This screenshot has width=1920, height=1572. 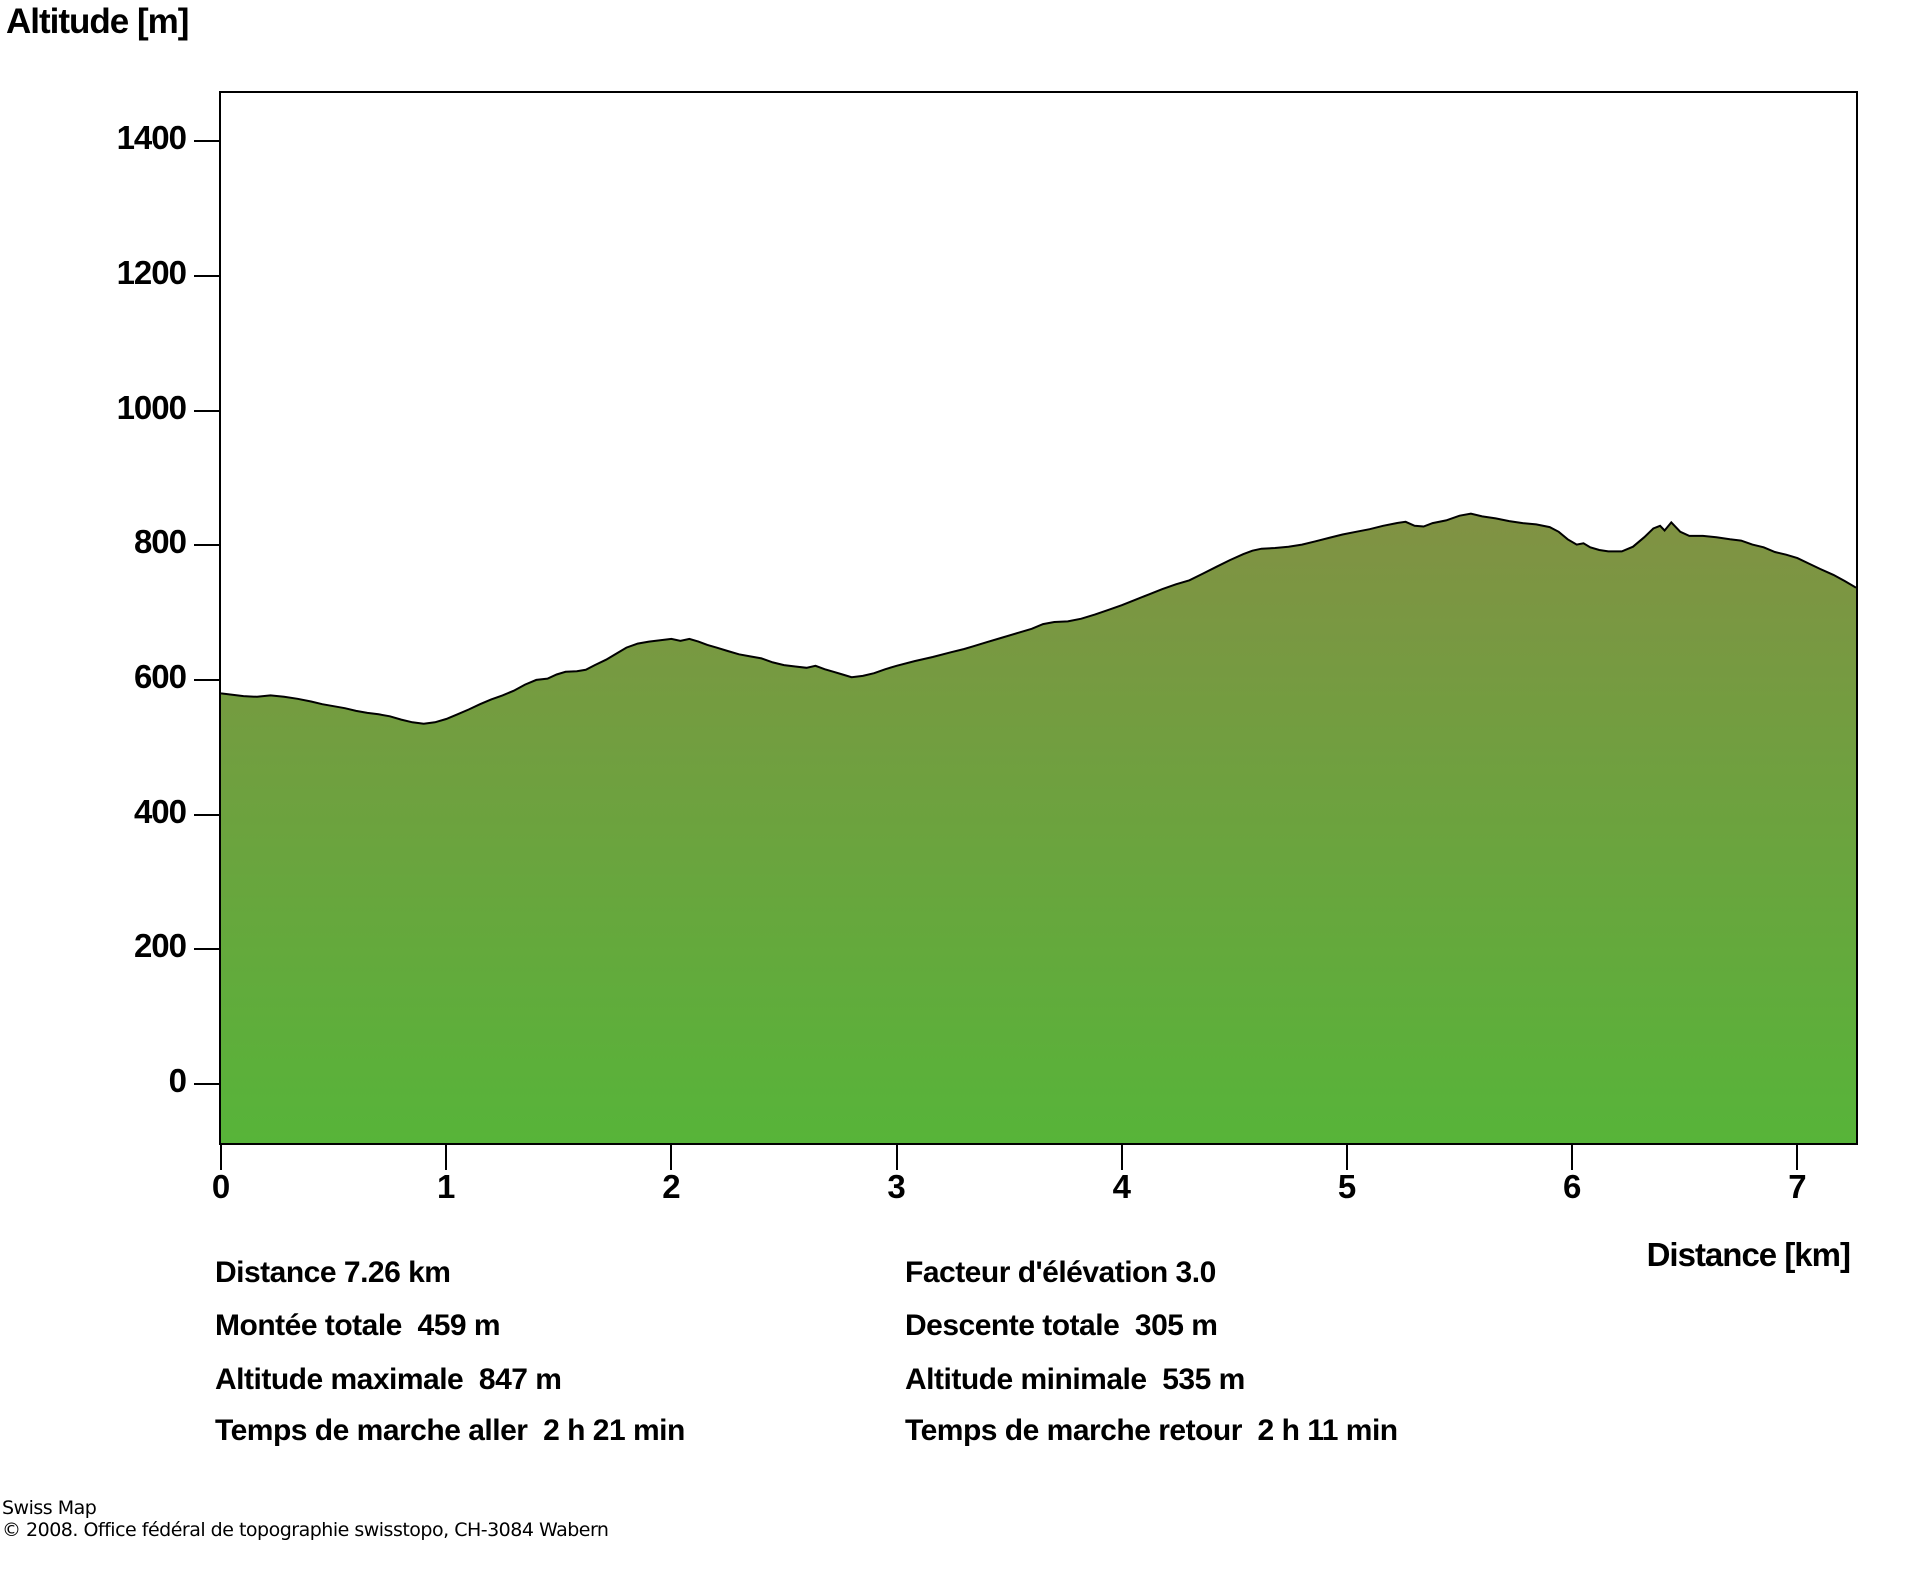 What do you see at coordinates (151, 138) in the screenshot?
I see `y-axis-tick-label: 1400` at bounding box center [151, 138].